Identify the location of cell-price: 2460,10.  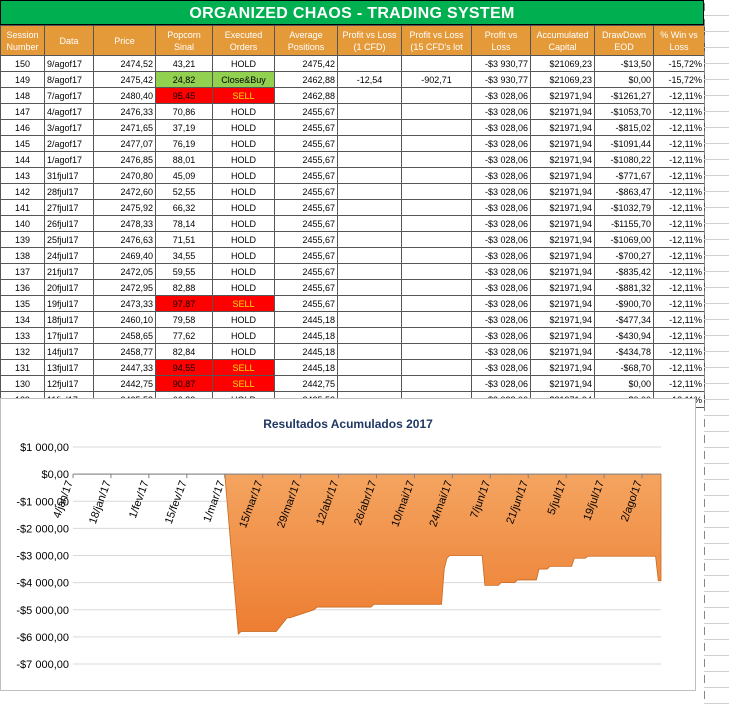
(124, 319).